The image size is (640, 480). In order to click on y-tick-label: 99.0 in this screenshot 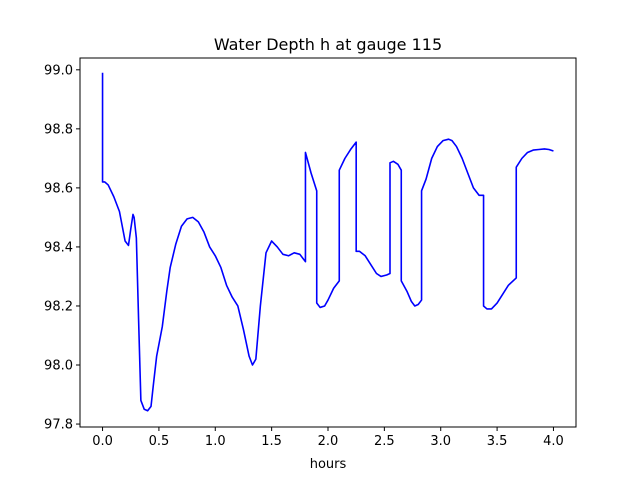, I will do `click(58, 70)`.